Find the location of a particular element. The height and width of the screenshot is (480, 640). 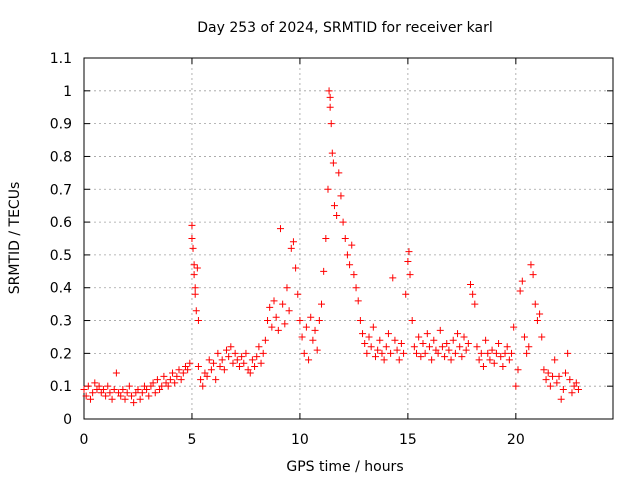

y-tick-label: 0.7 is located at coordinates (61, 190).